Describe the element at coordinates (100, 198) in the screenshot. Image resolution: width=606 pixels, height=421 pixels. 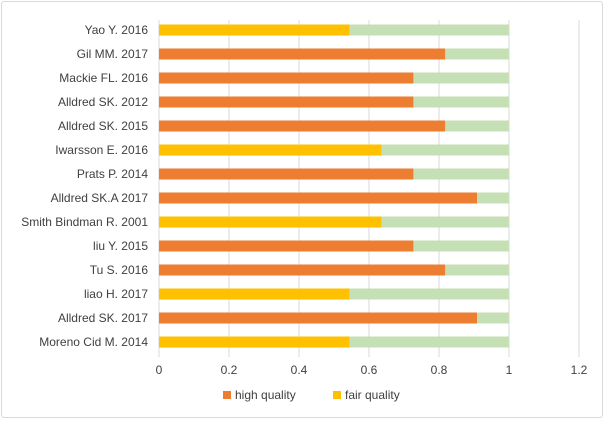
I see `category-label: Alldred SK.A 2017` at that location.